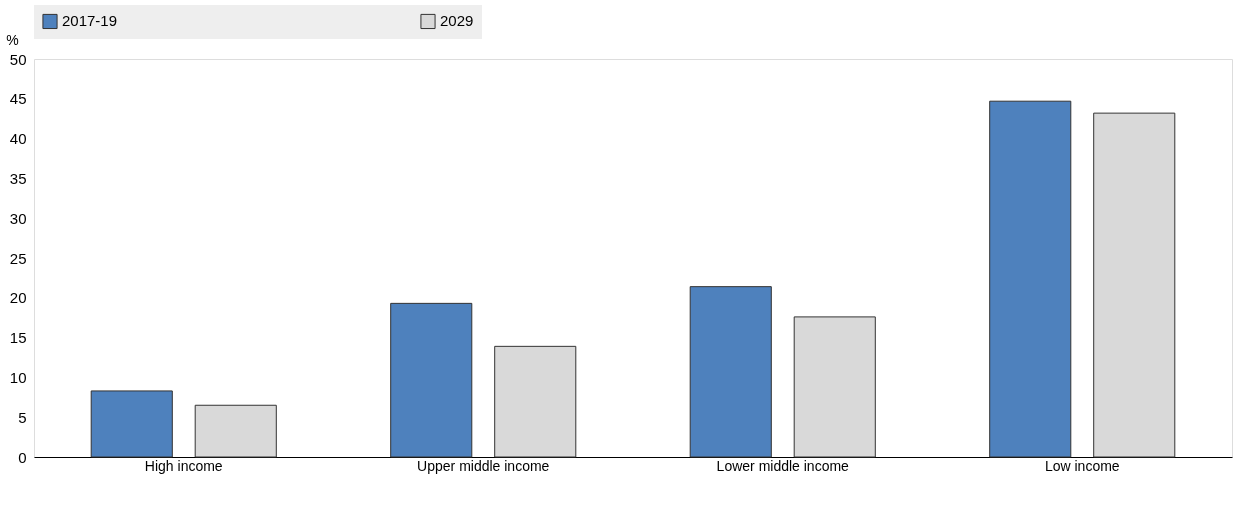 This screenshot has width=1247, height=527. I want to click on y-axis-title: %, so click(12, 39).